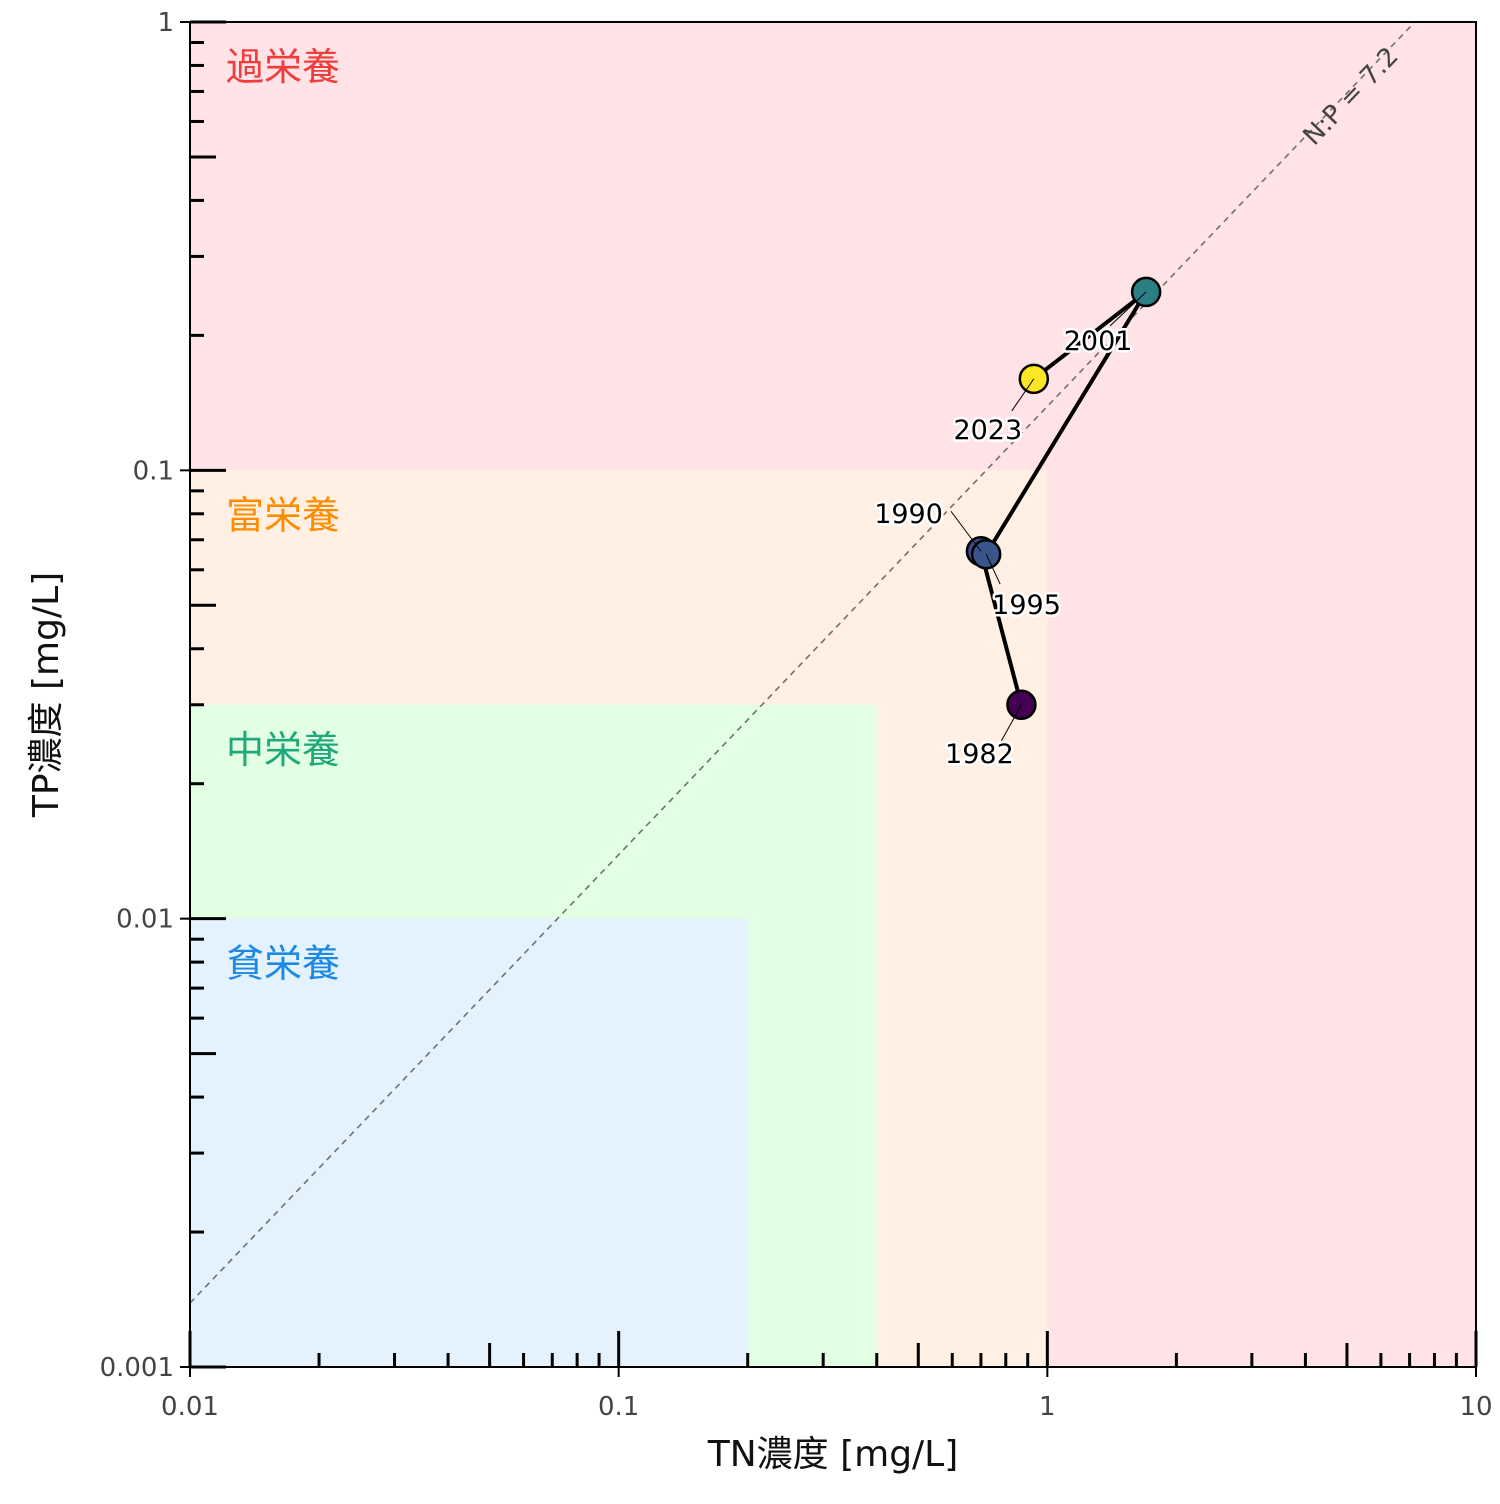 Image resolution: width=1500 pixels, height=1504 pixels. I want to click on point-labels: 1982 1990 1995 2001 2023, so click(1009, 531).